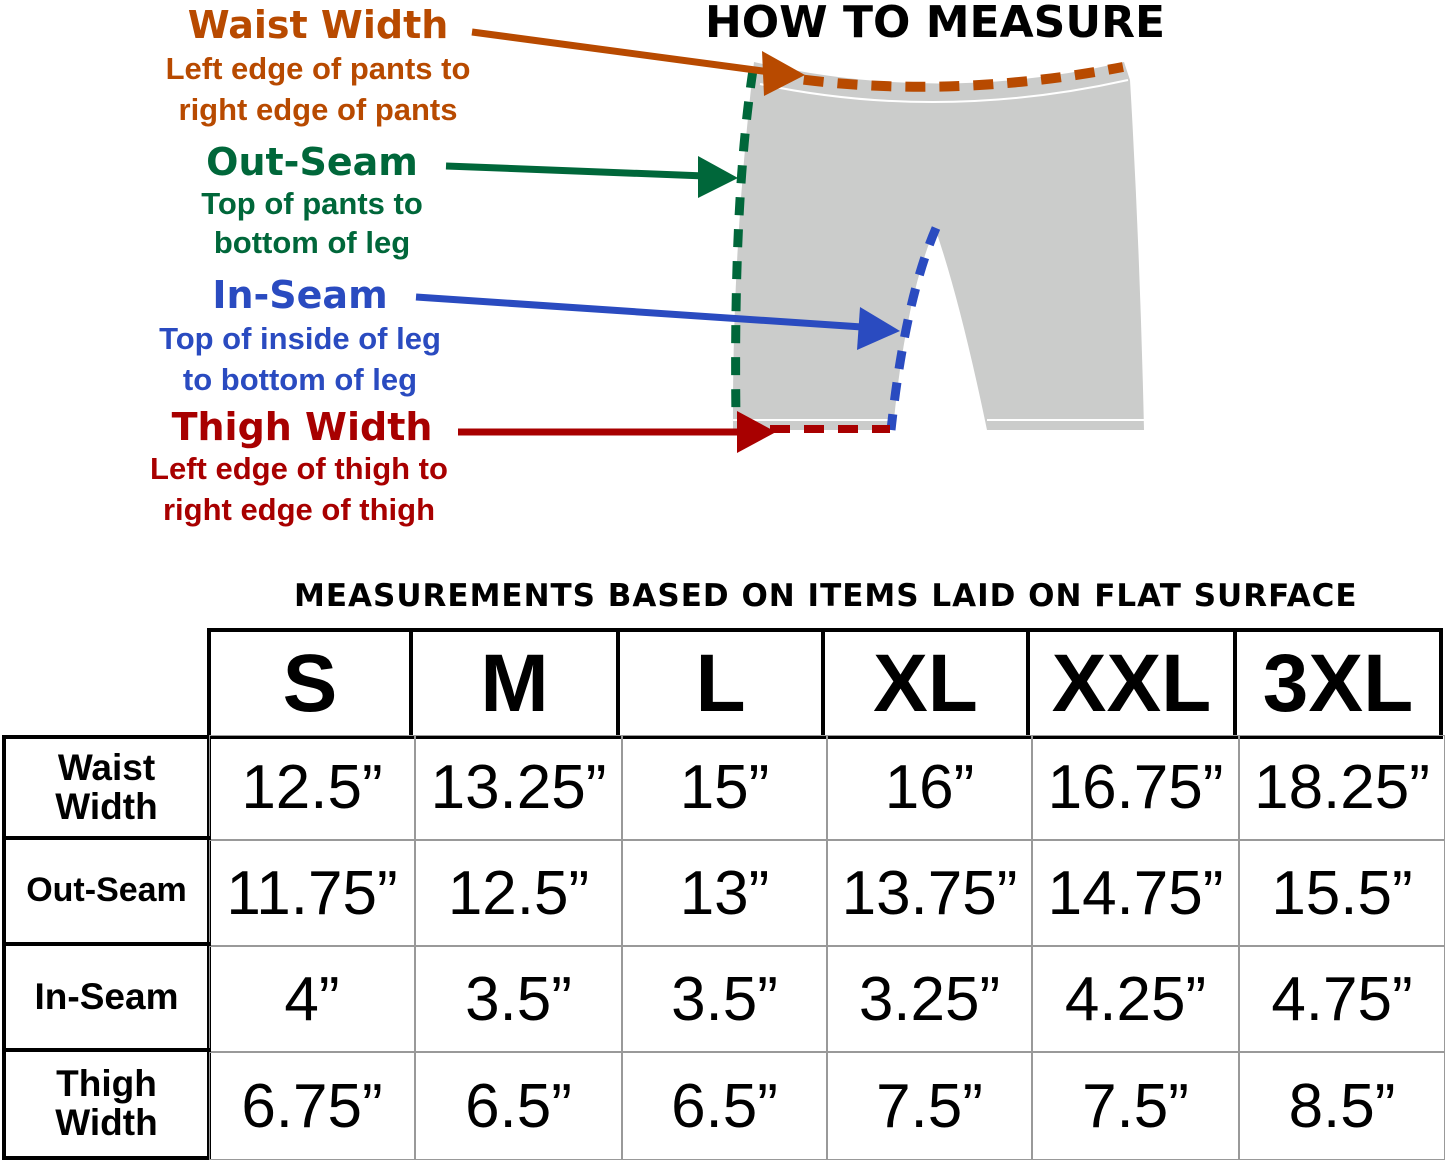 This screenshot has height=1162, width=1445. I want to click on svg-text: Out-Seam, so click(312, 162).